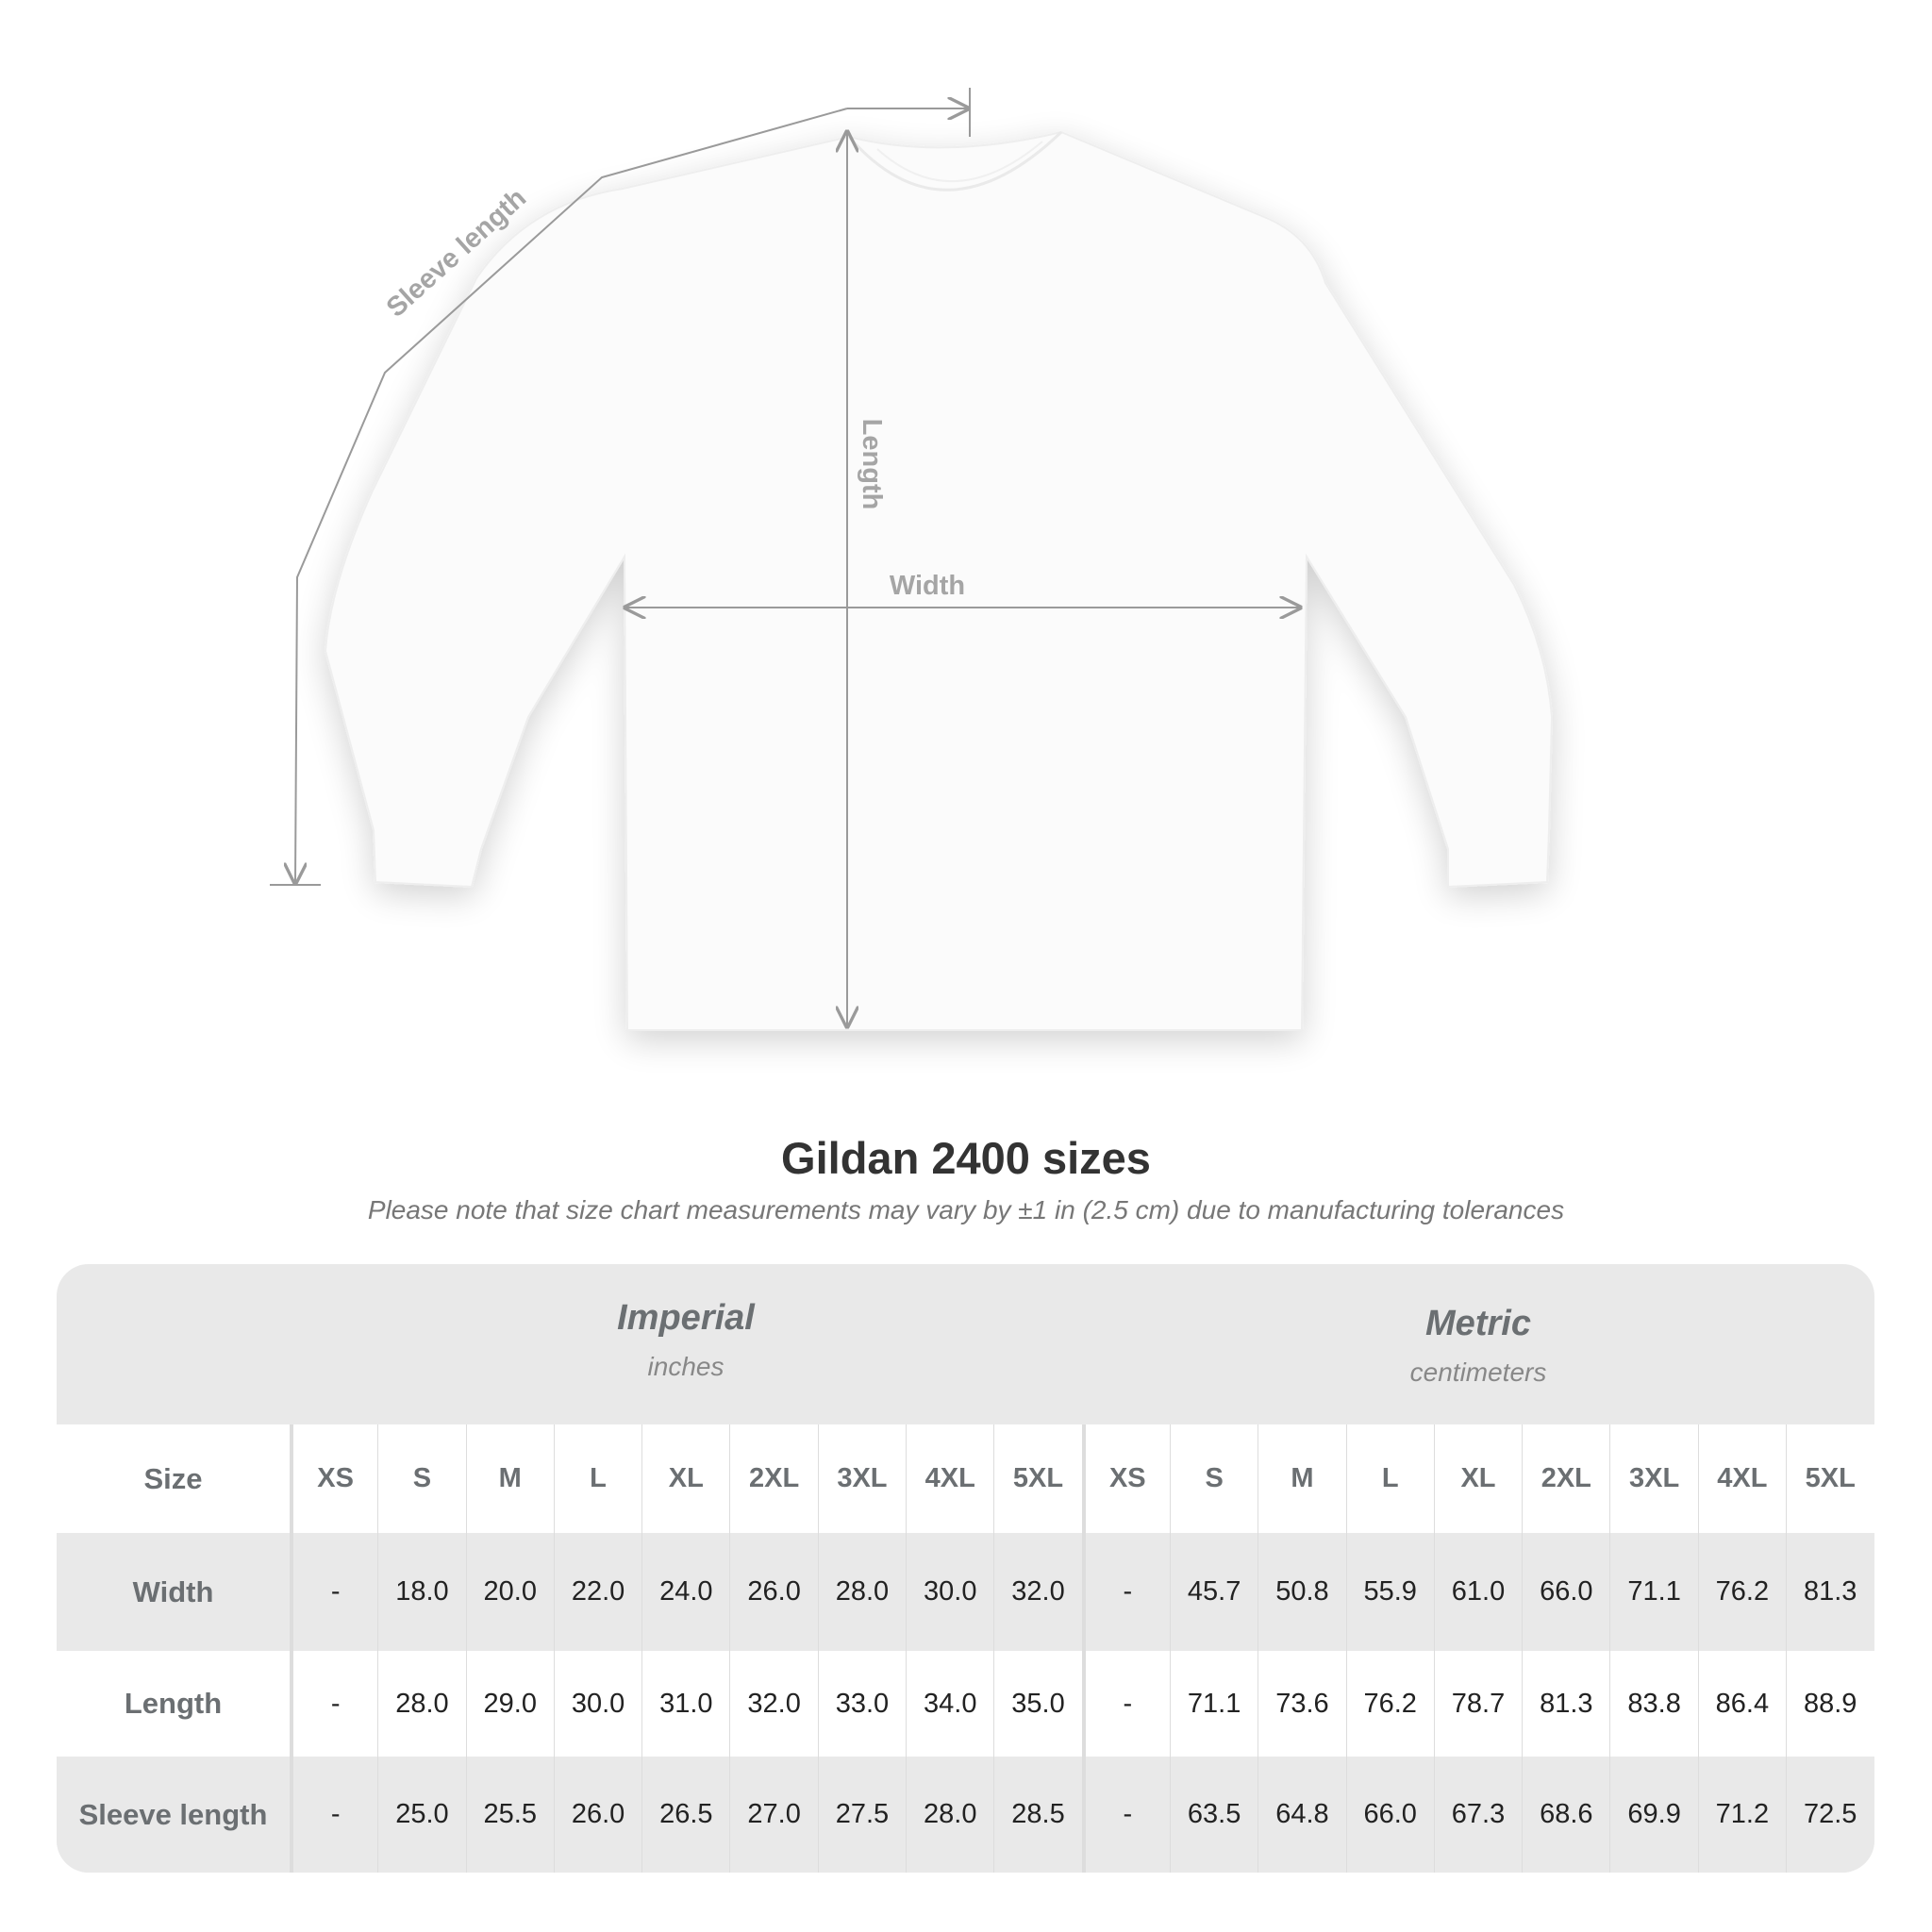 This screenshot has width=1932, height=1932. Describe the element at coordinates (685, 1815) in the screenshot. I see `table-cell: 26.5` at that location.